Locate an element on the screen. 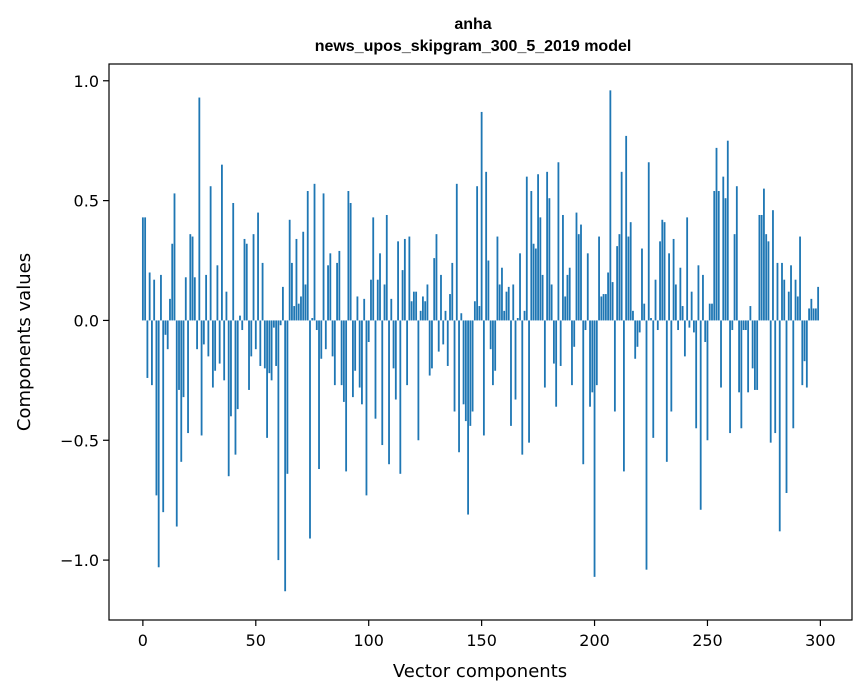  y-axis-label: Components values is located at coordinates (24, 342).